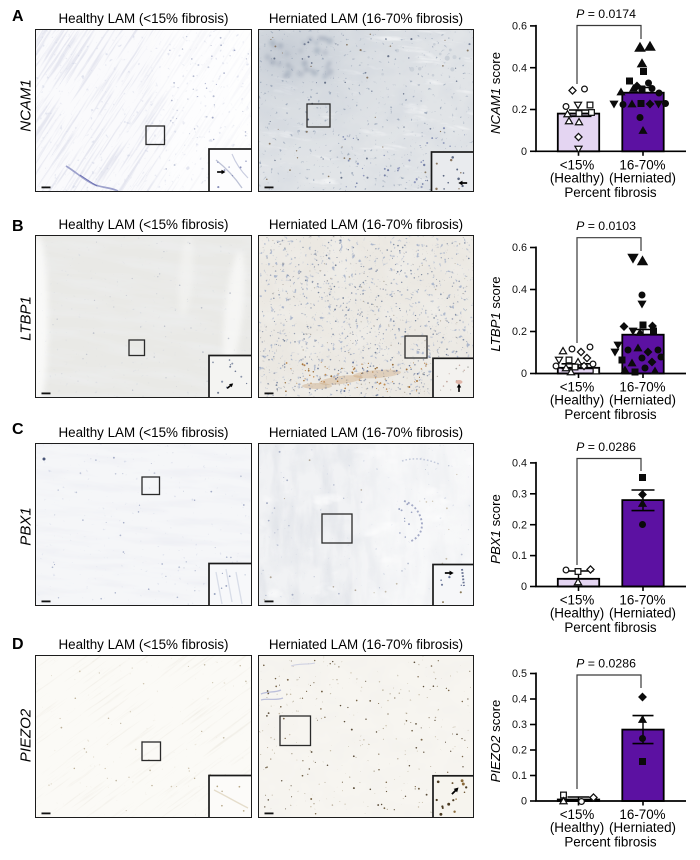  Describe the element at coordinates (519, 674) in the screenshot. I see `svg-text: 0.5` at that location.